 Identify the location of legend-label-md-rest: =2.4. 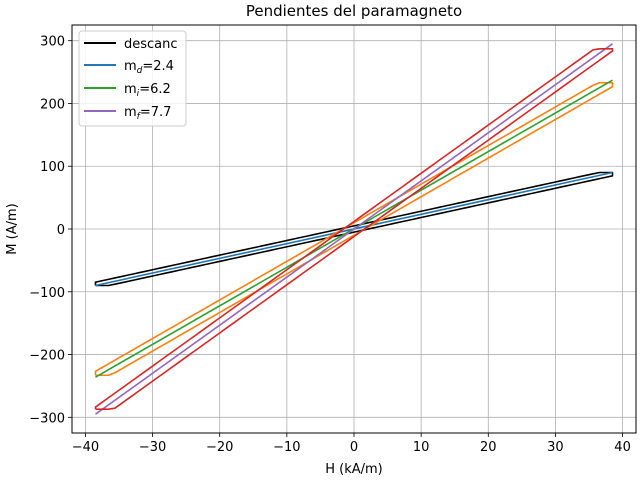
(158, 66).